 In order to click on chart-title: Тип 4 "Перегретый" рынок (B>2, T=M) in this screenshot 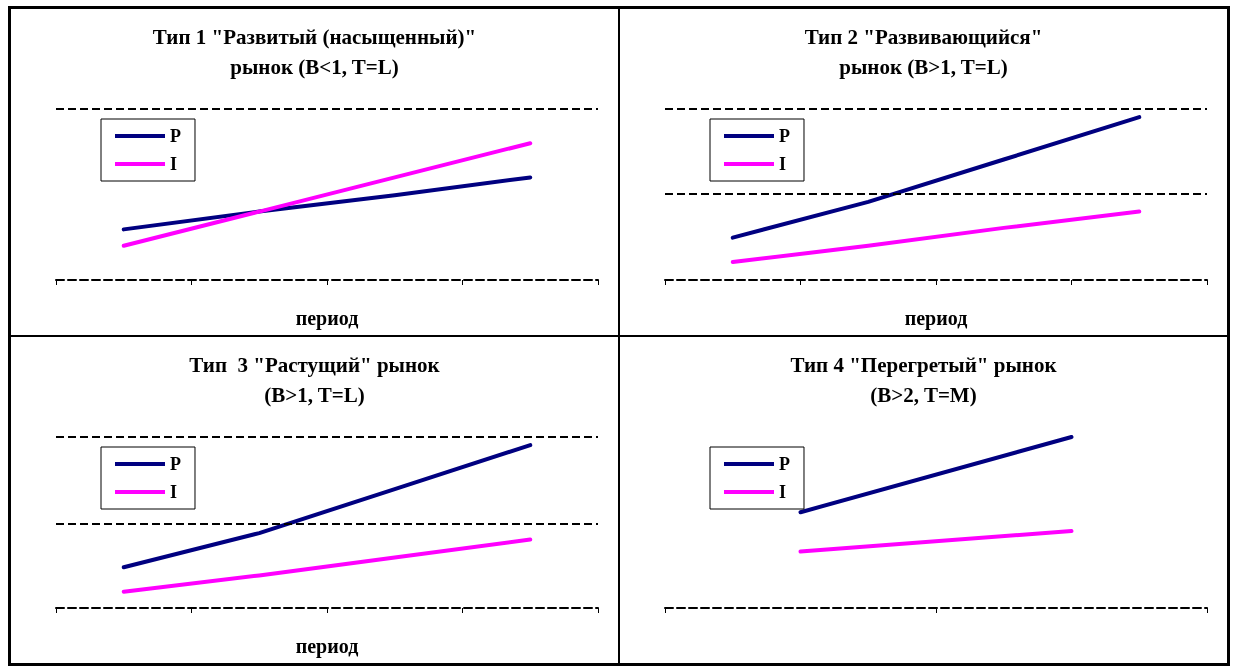, I will do `click(924, 380)`.